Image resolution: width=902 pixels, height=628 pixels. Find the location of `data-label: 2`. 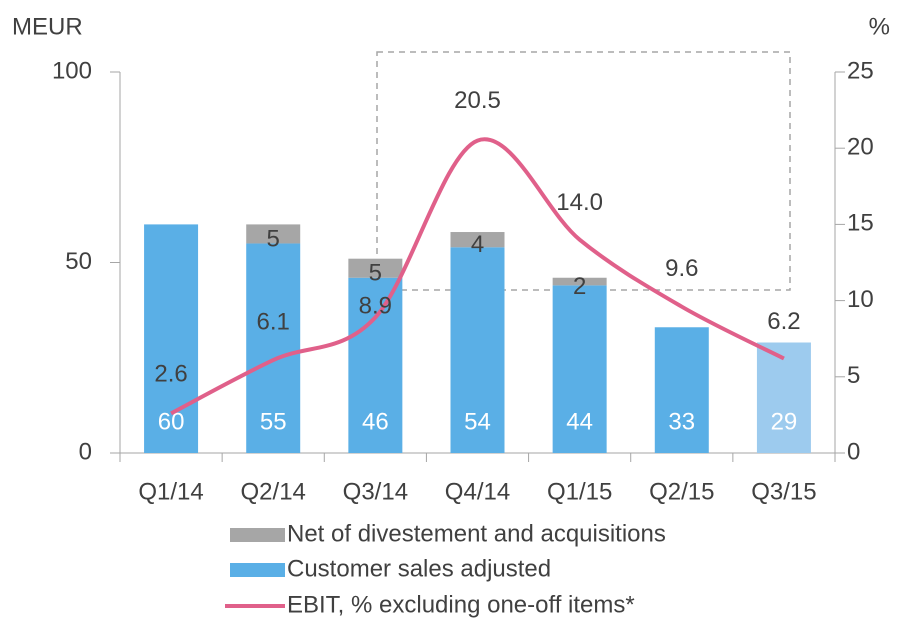

data-label: 2 is located at coordinates (579, 286).